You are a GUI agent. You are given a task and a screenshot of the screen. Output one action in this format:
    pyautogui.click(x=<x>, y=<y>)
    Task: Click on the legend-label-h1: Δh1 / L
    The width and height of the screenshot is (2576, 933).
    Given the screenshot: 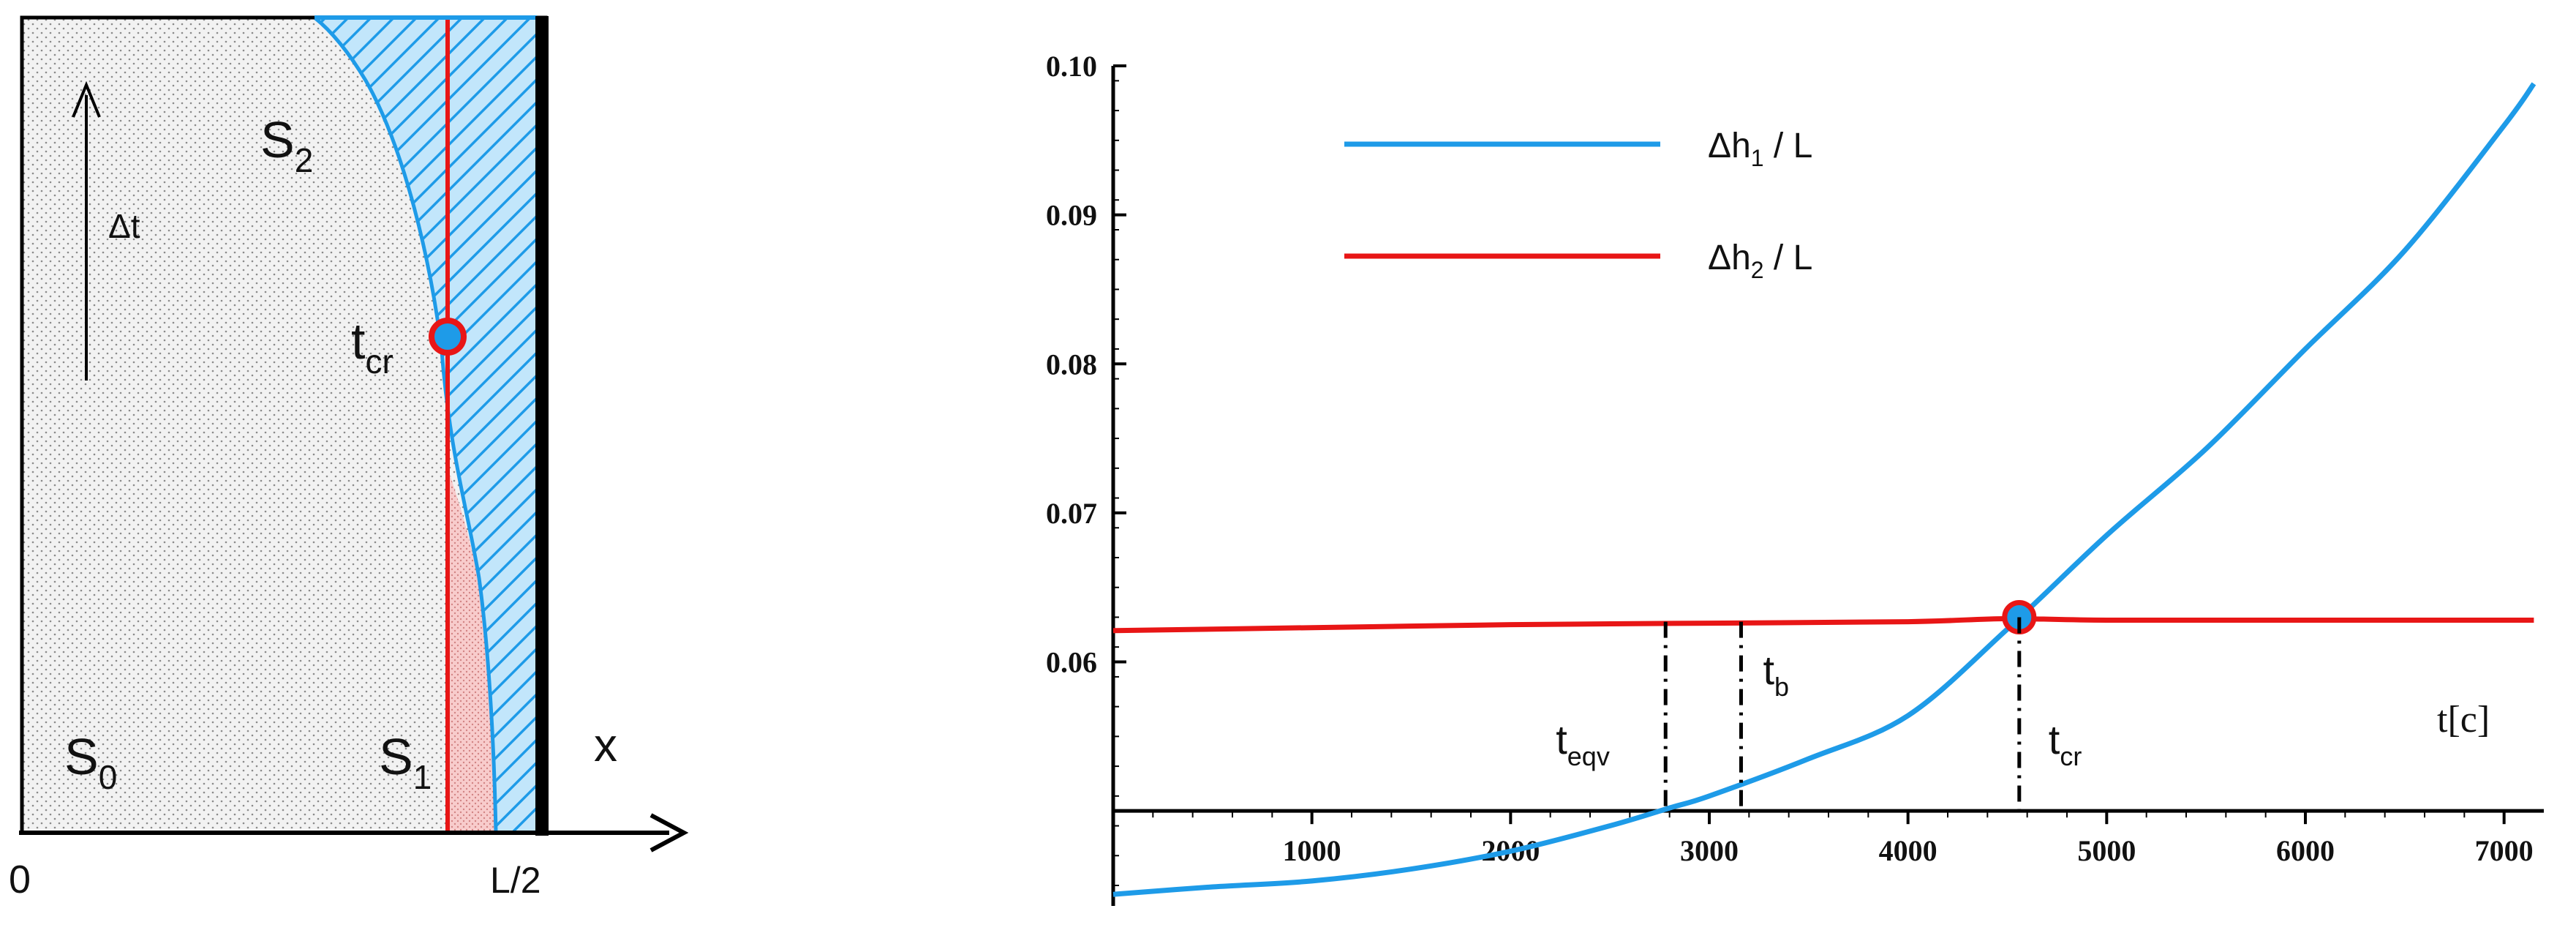 What is the action you would take?
    pyautogui.click(x=1760, y=149)
    